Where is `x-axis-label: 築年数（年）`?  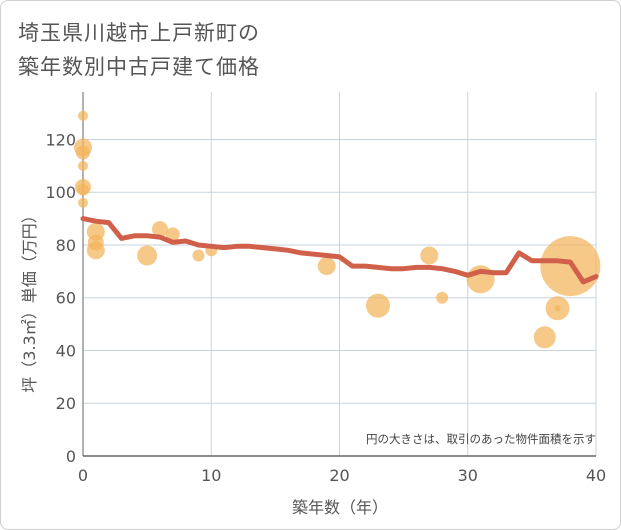
x-axis-label: 築年数（年） is located at coordinates (340, 507).